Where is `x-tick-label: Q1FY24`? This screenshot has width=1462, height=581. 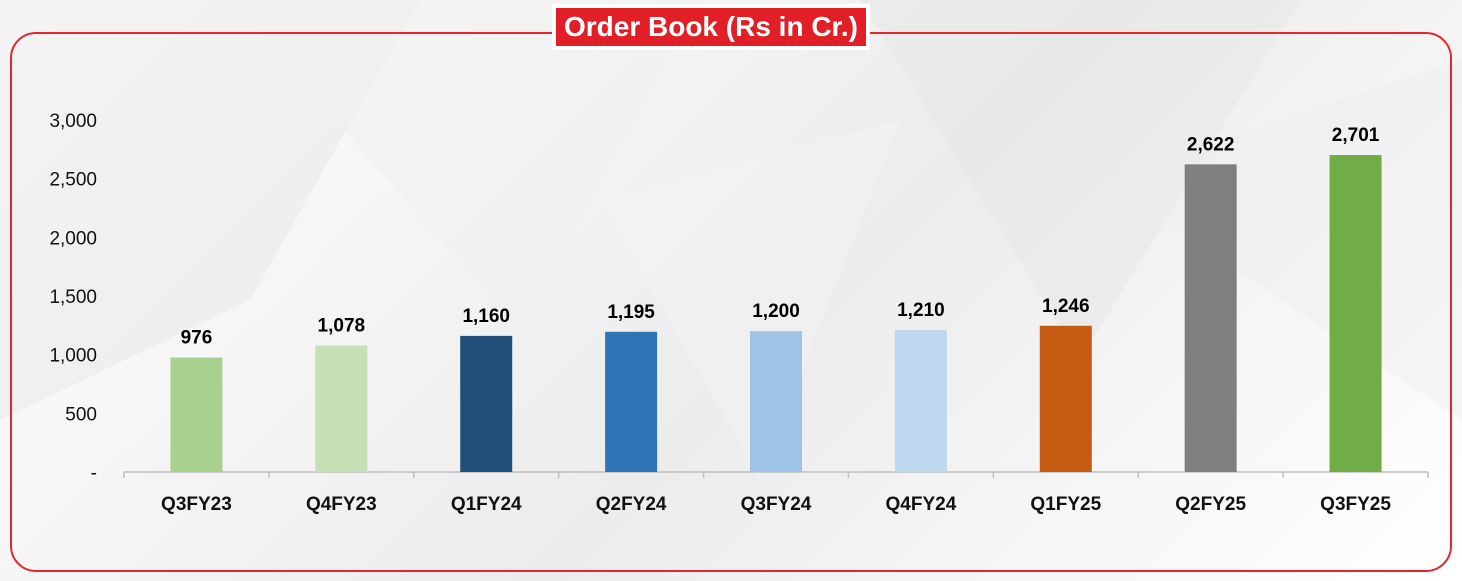 x-tick-label: Q1FY24 is located at coordinates (486, 504).